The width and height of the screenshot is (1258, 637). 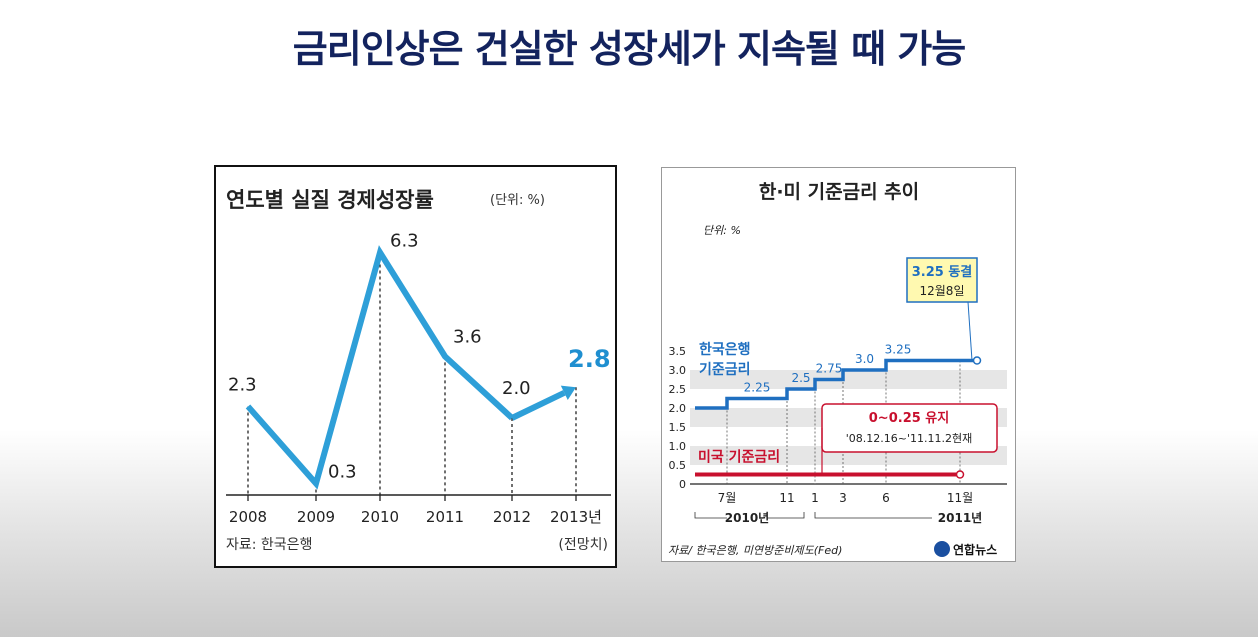 What do you see at coordinates (589, 359) in the screenshot?
I see `growth-forecast-value-label: 2.8` at bounding box center [589, 359].